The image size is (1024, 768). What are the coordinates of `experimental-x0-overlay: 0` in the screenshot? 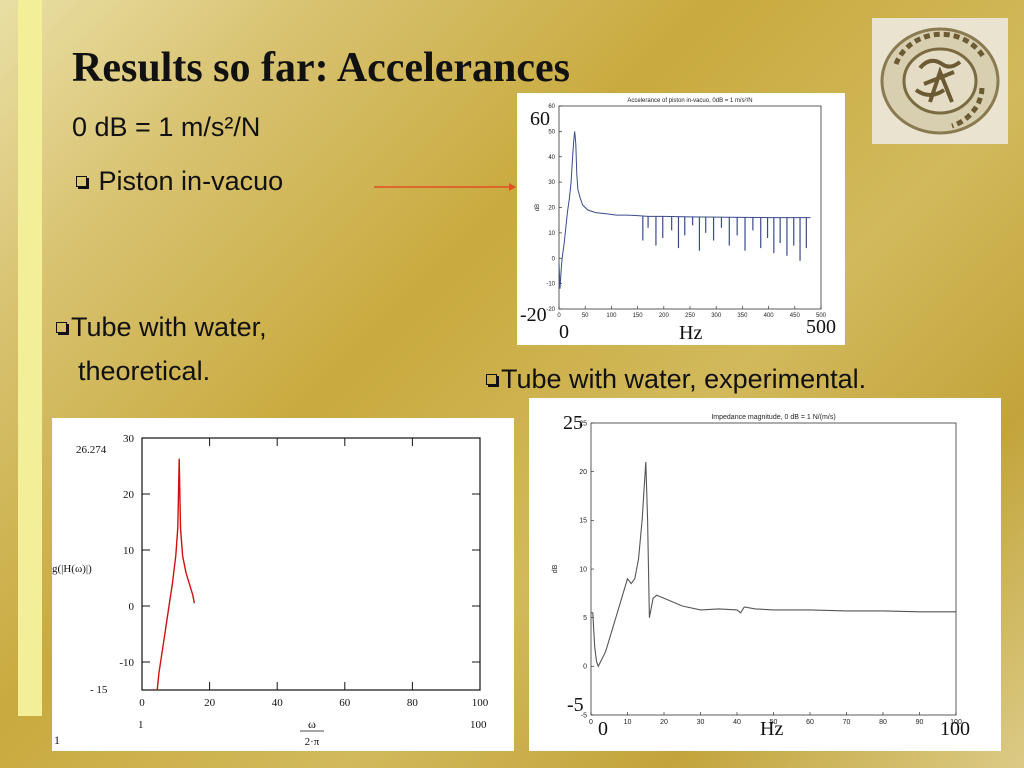 It's located at (603, 729).